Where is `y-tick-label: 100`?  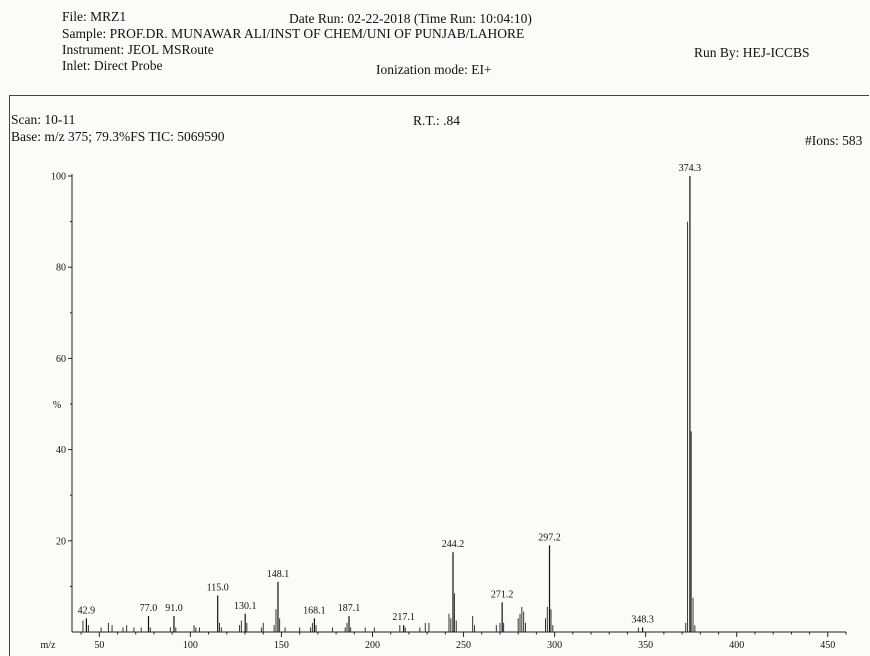
y-tick-label: 100 is located at coordinates (58, 177).